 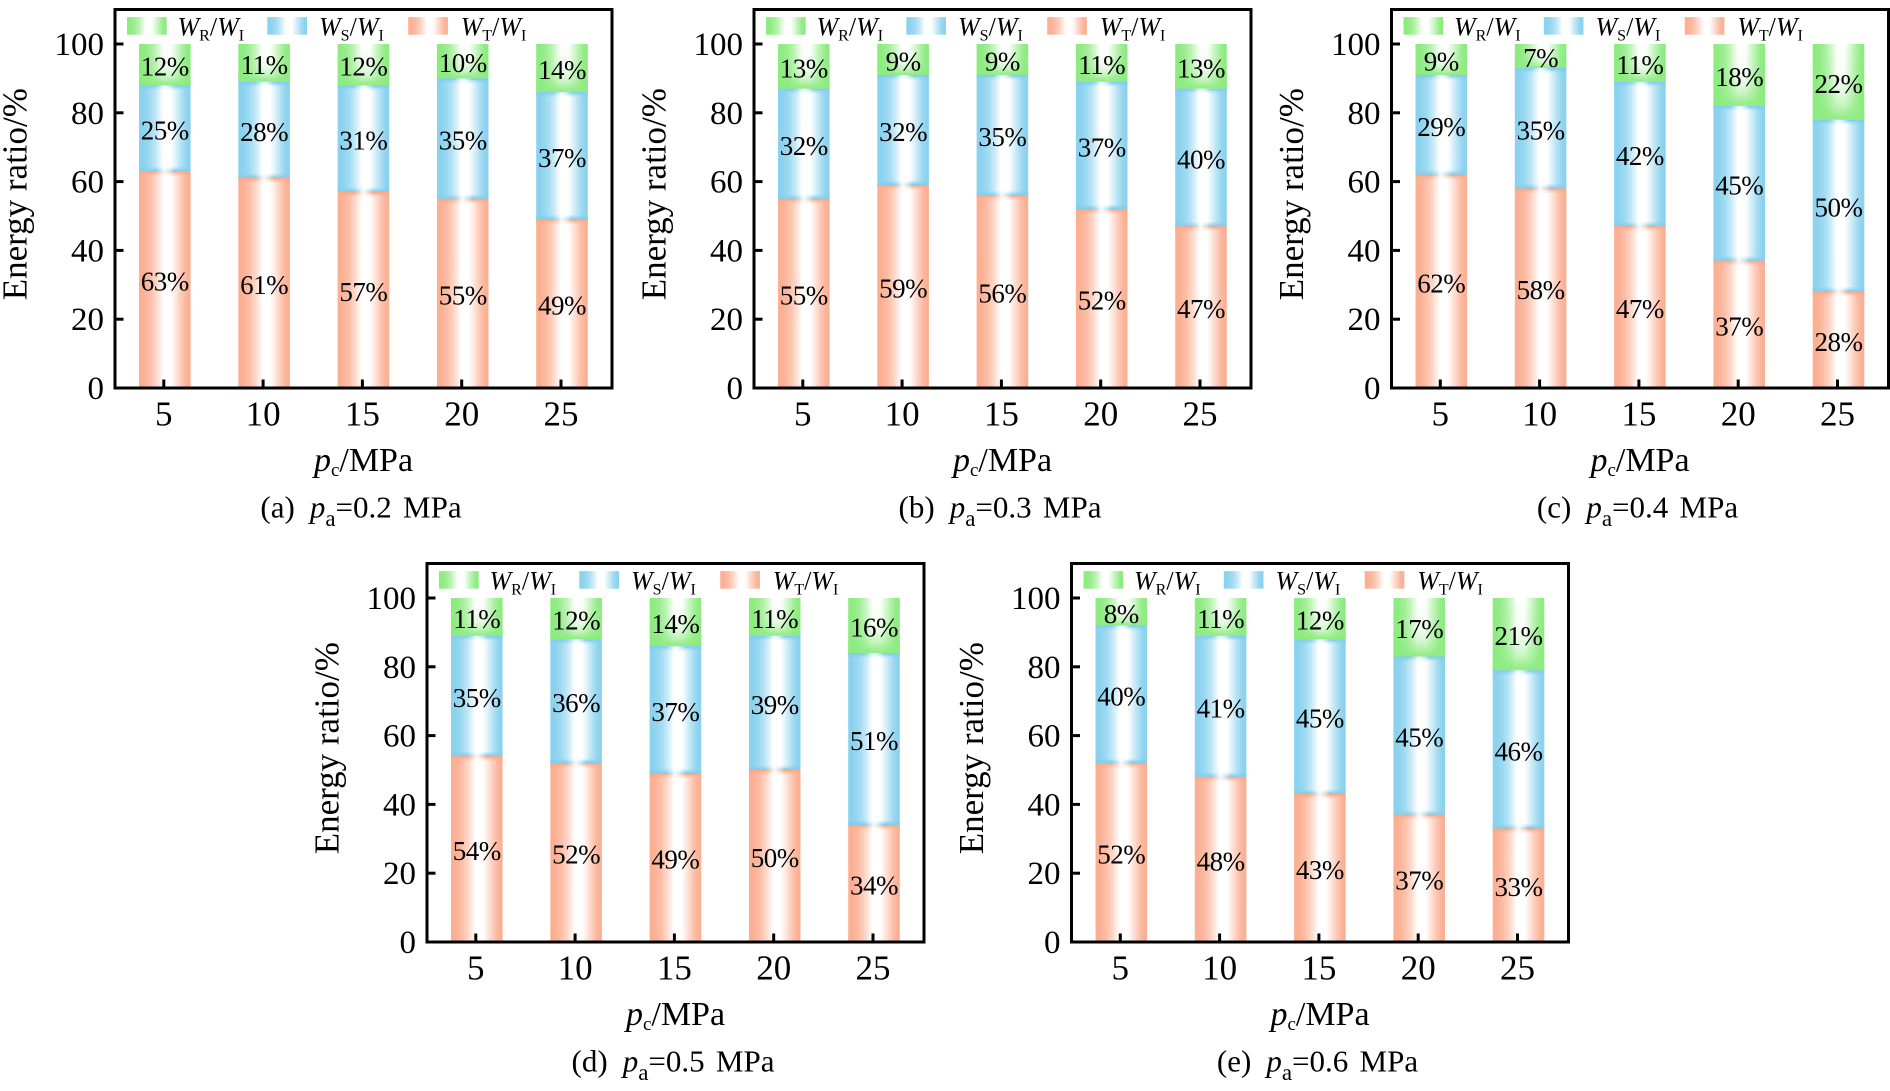 What do you see at coordinates (1201, 309) in the screenshot?
I see `svg-text: 47%` at bounding box center [1201, 309].